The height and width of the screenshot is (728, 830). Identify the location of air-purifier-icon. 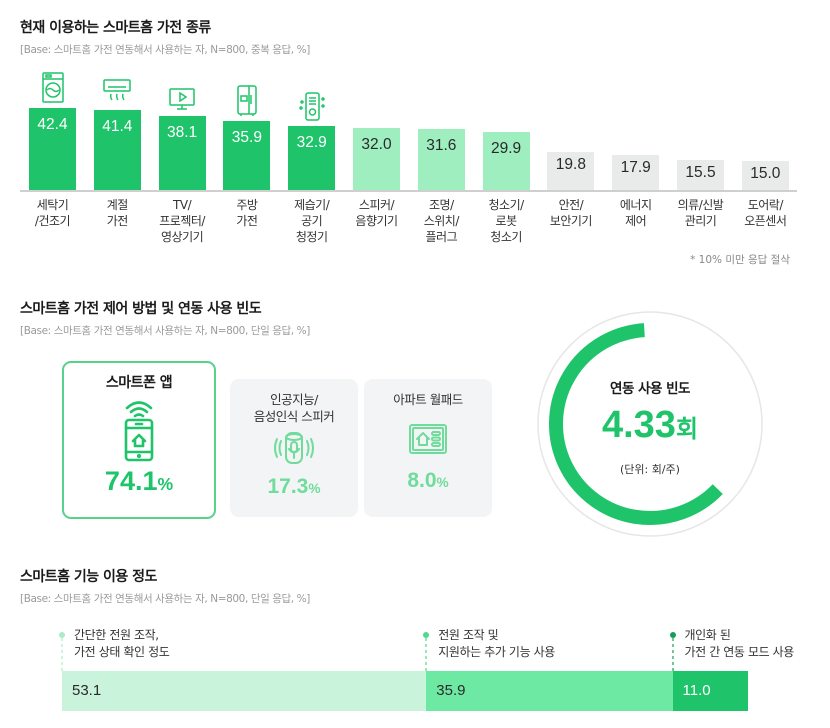
(311, 107).